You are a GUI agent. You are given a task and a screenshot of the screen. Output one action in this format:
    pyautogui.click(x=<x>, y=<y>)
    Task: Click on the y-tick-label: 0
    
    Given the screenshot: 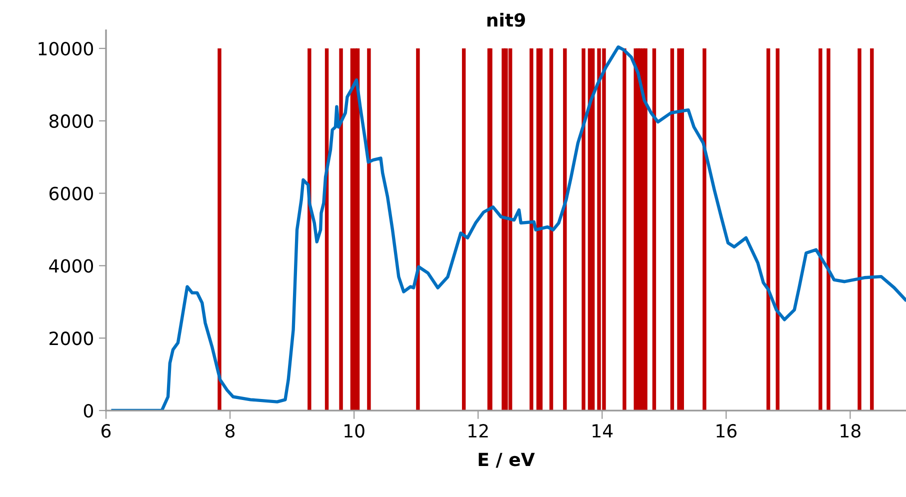 What is the action you would take?
    pyautogui.click(x=88, y=411)
    